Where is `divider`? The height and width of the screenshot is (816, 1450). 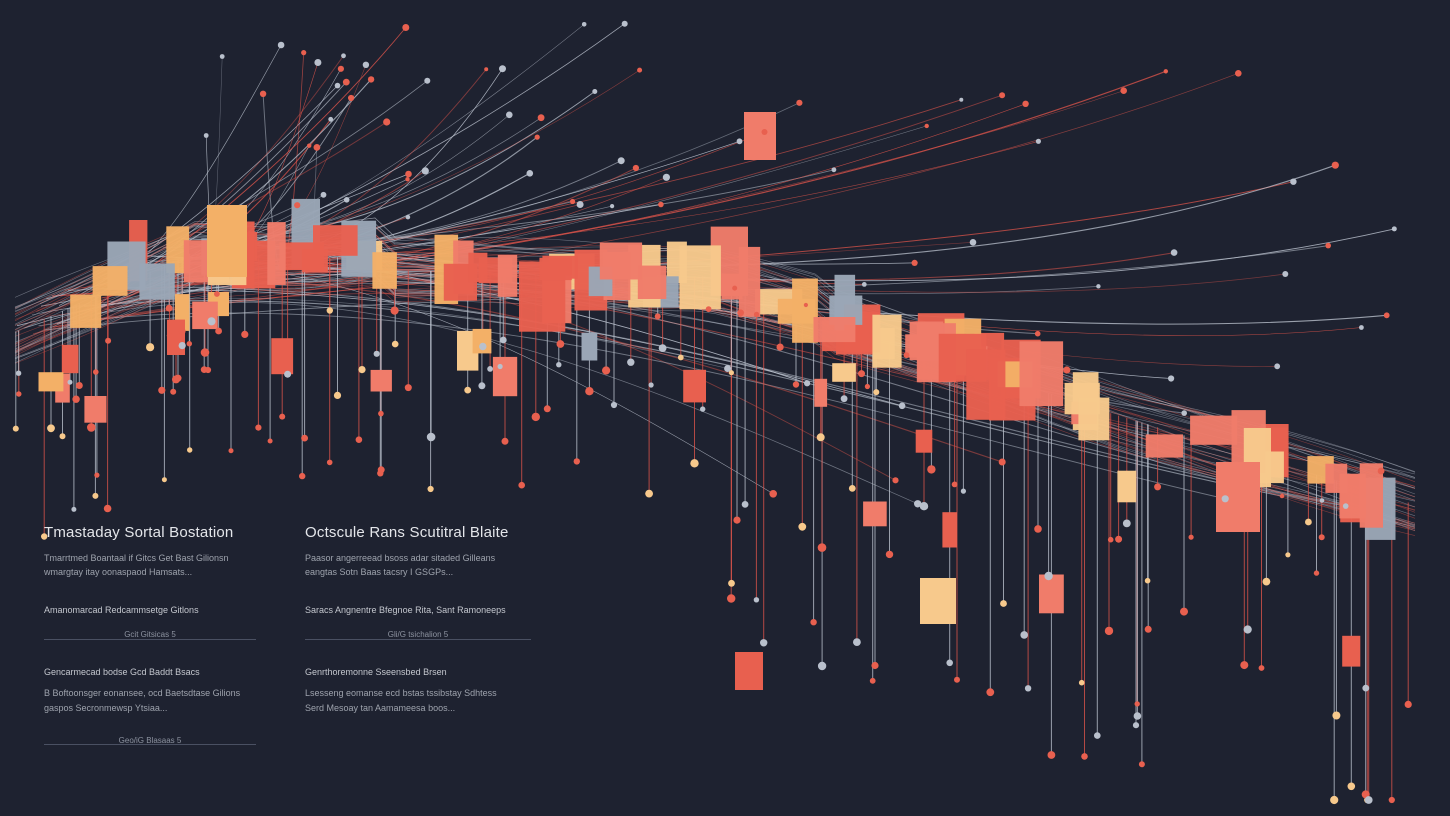 divider is located at coordinates (150, 639).